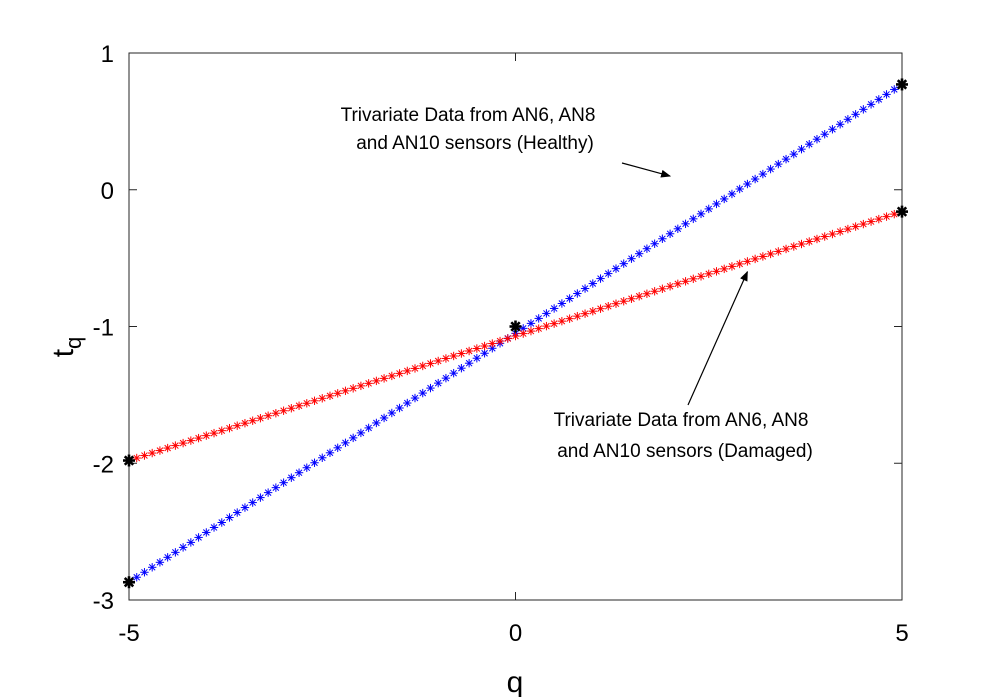 The height and width of the screenshot is (697, 997). What do you see at coordinates (515, 633) in the screenshot?
I see `x-tick-label: 0` at bounding box center [515, 633].